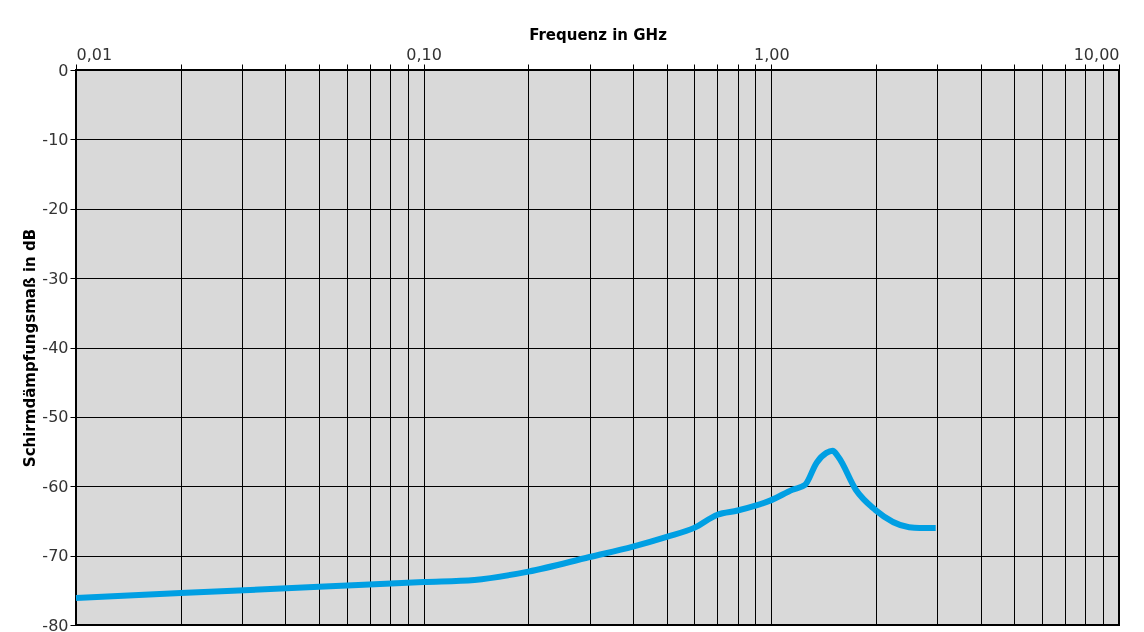  I want to click on y-tick-label: 0, so click(63, 70).